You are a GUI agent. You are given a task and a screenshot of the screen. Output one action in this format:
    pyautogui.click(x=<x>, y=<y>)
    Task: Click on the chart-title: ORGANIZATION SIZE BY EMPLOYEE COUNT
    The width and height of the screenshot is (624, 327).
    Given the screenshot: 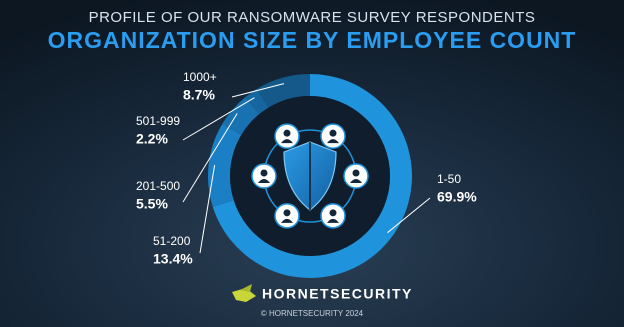 What is the action you would take?
    pyautogui.click(x=312, y=40)
    